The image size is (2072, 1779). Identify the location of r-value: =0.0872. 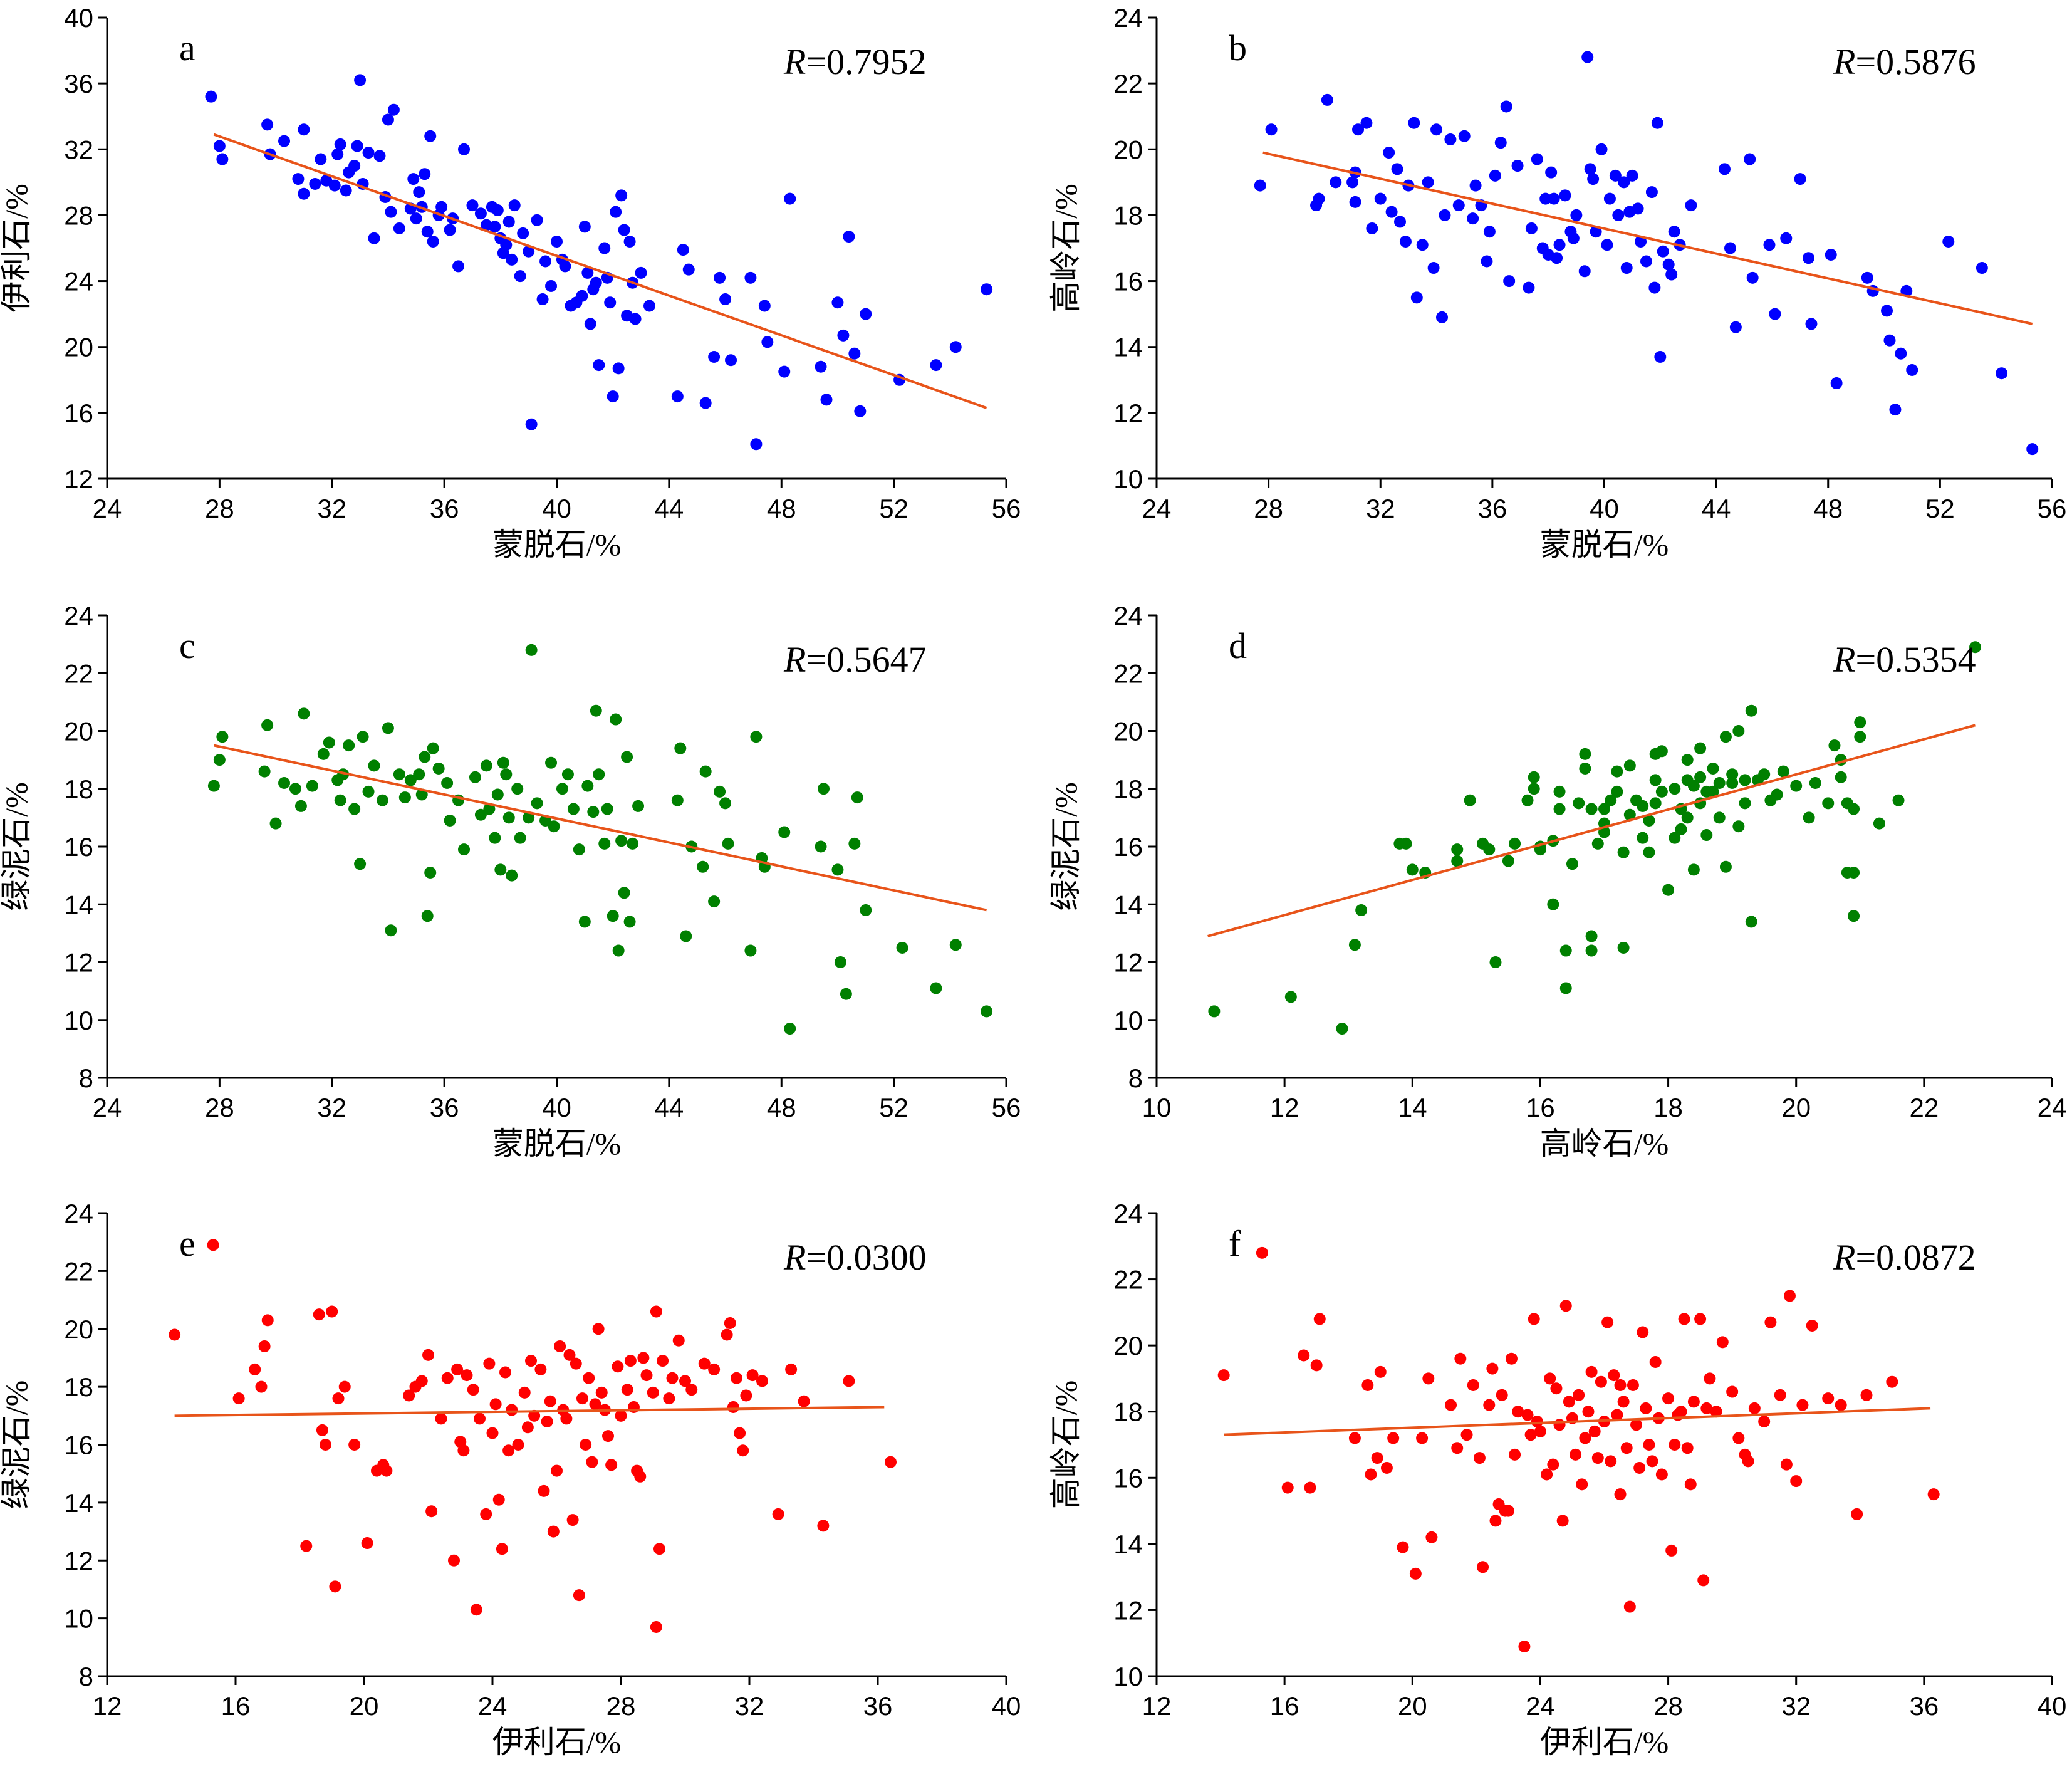
(1915, 1257).